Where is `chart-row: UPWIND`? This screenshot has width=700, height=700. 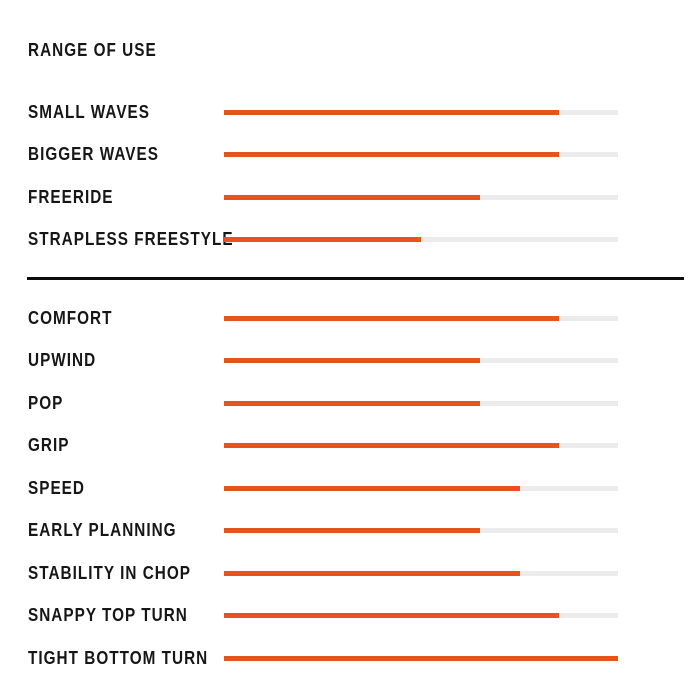
chart-row: UPWIND is located at coordinates (350, 361).